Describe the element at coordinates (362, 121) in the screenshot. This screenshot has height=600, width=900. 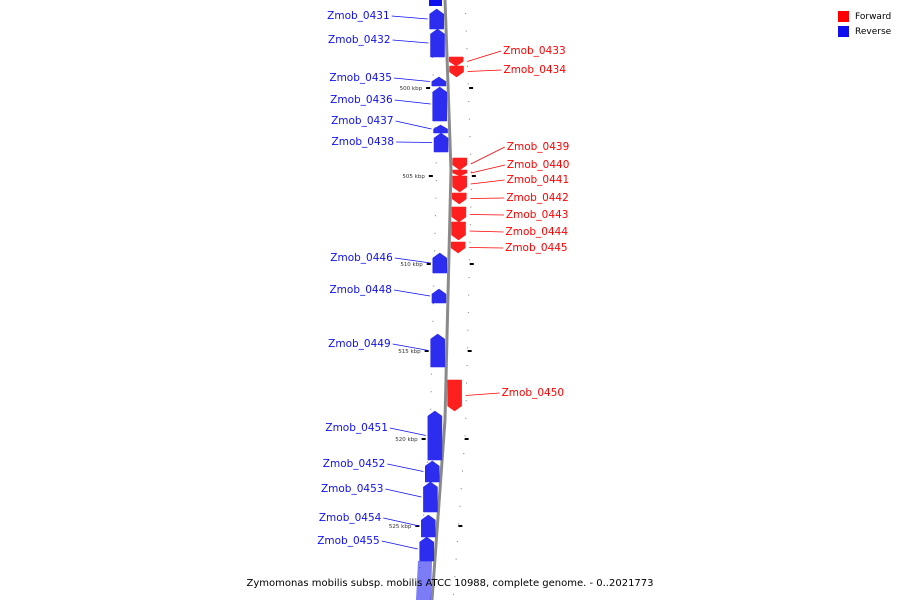
I see `gene-label: Zmob_0437` at that location.